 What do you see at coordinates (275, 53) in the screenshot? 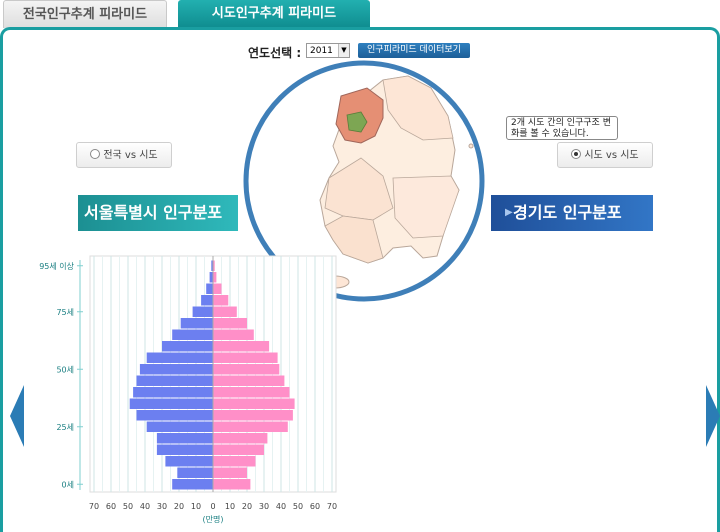
I see `year-select-label: 연도선택 :` at bounding box center [275, 53].